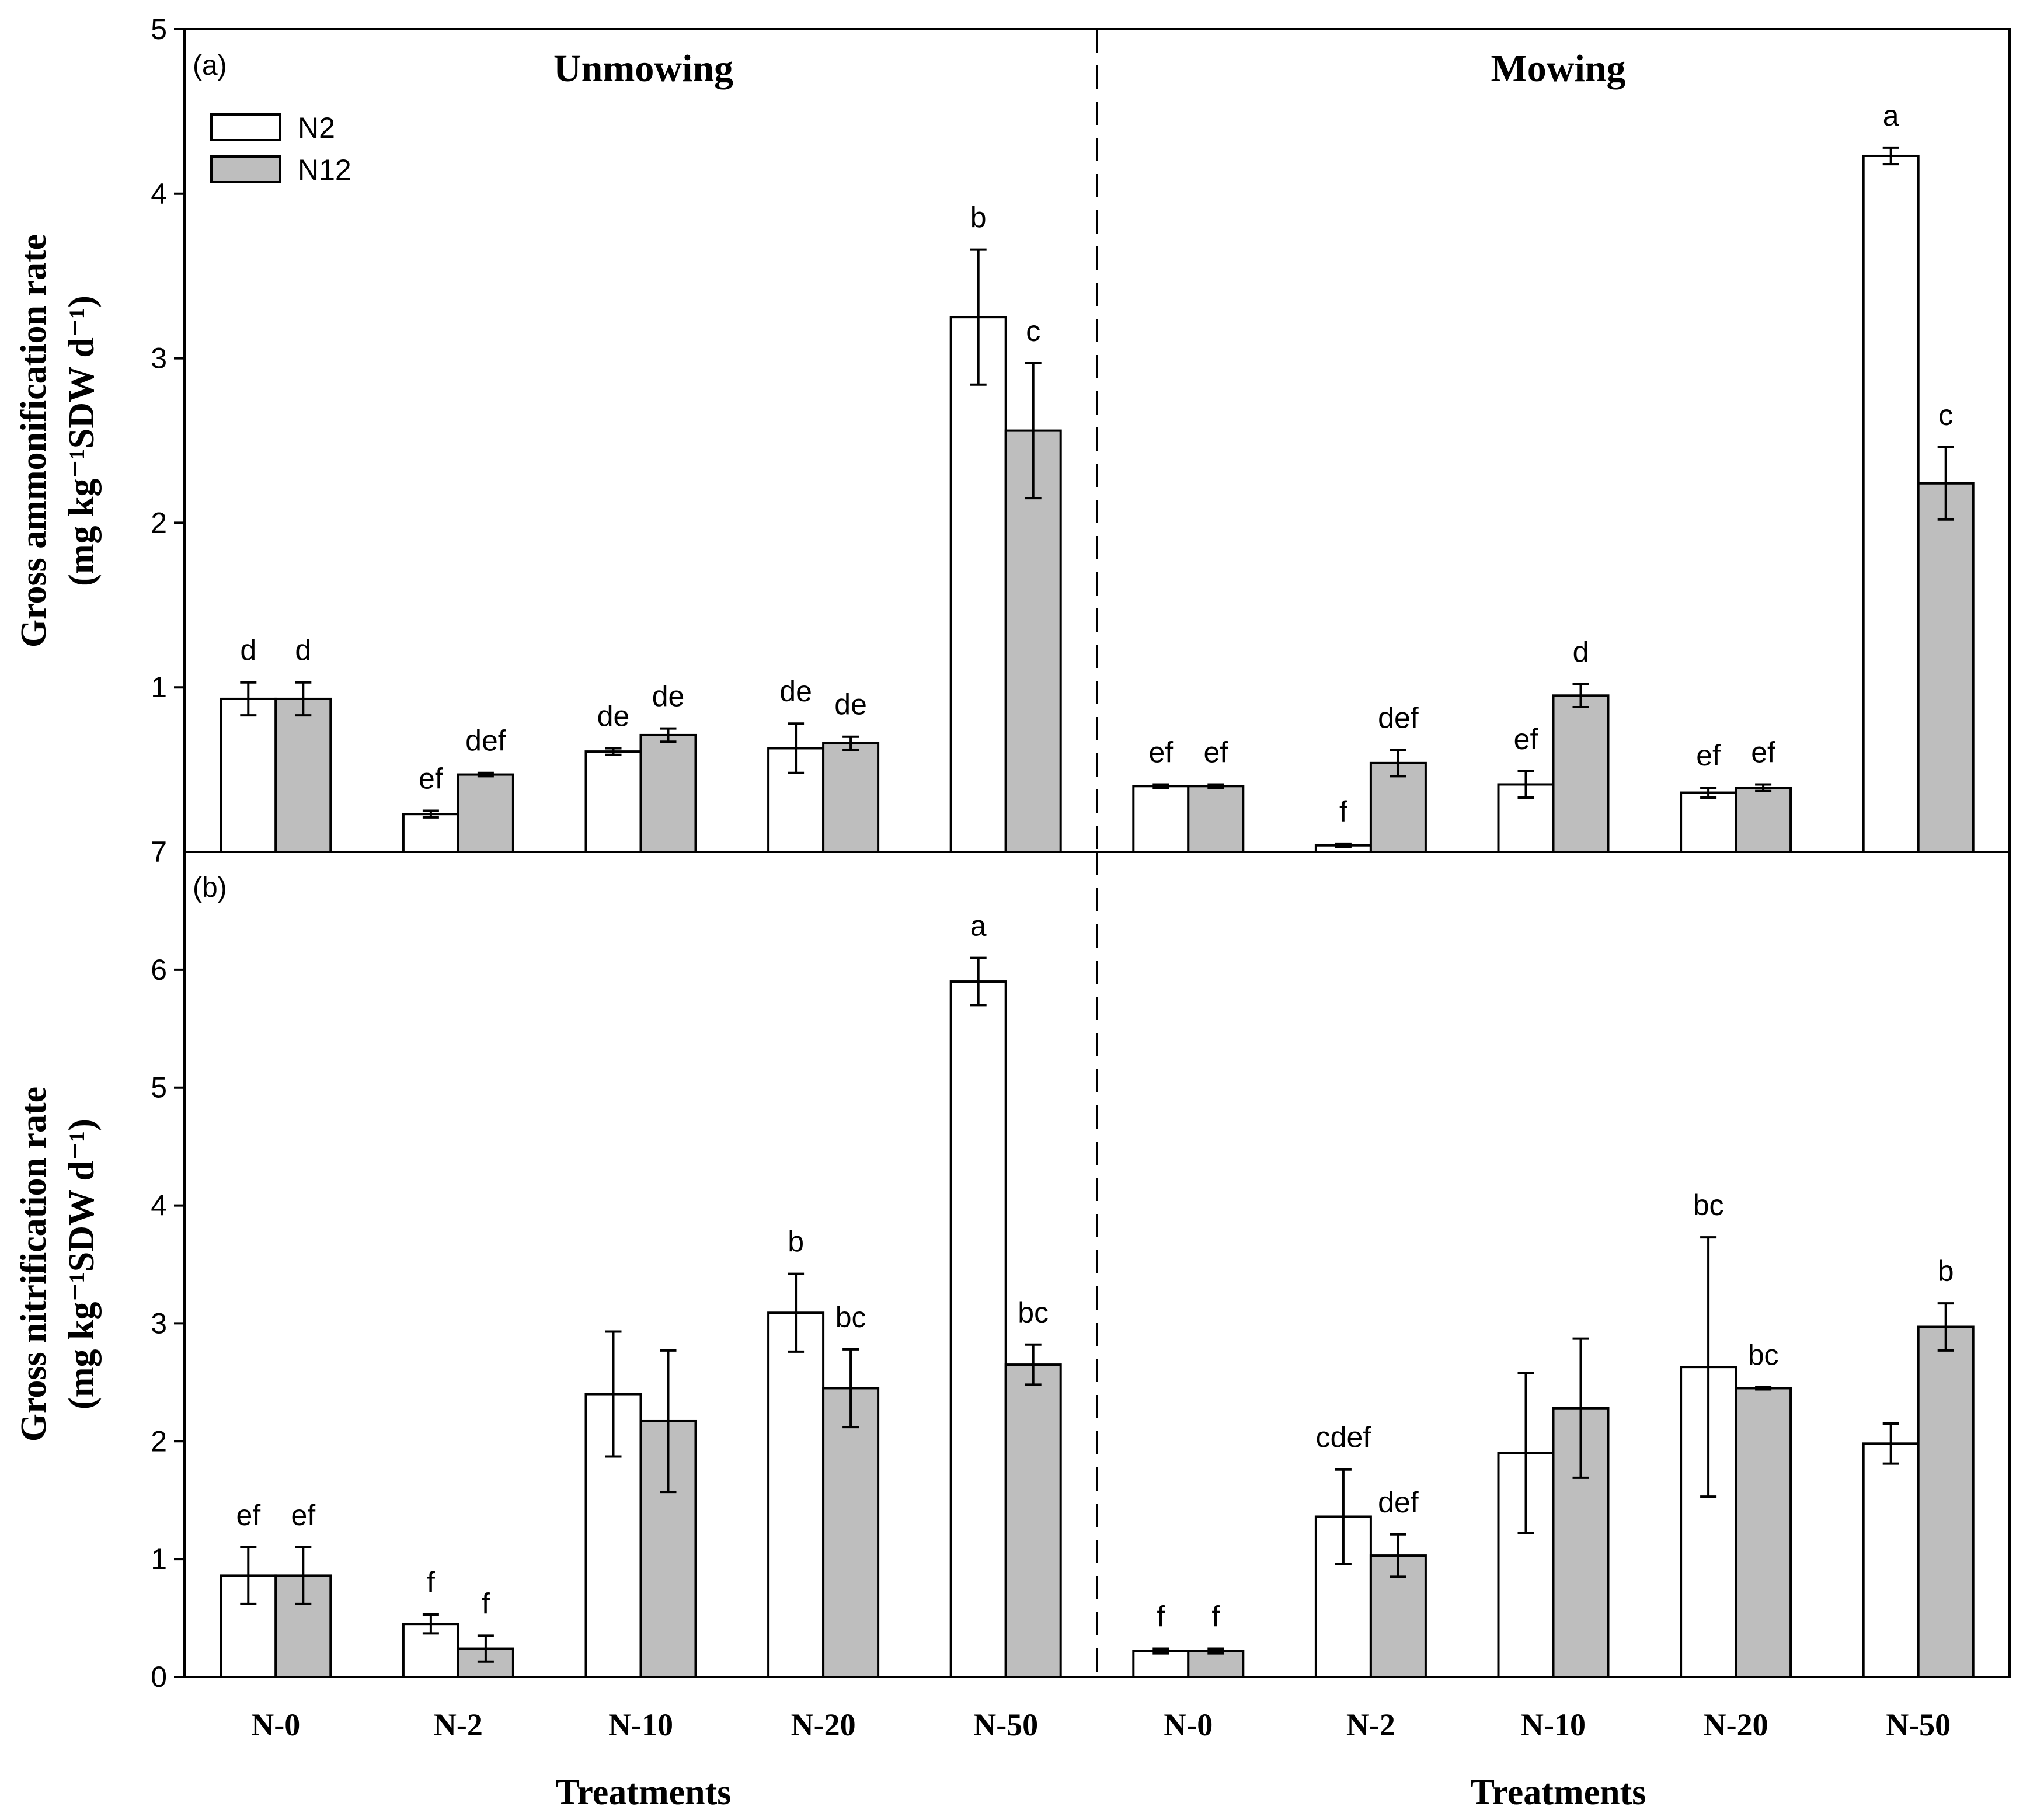  What do you see at coordinates (159, 358) in the screenshot?
I see `panel-a-ytick-label: 3` at bounding box center [159, 358].